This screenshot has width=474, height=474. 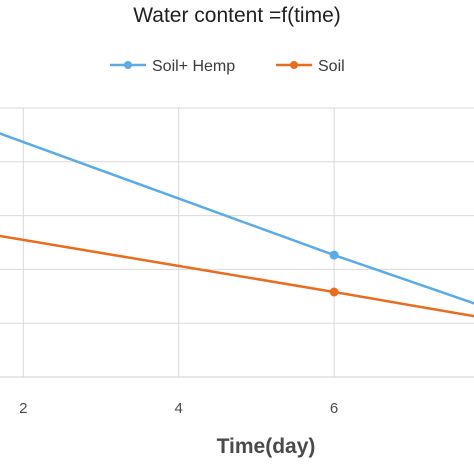 I want to click on x-tick-label: 4, so click(x=179, y=408).